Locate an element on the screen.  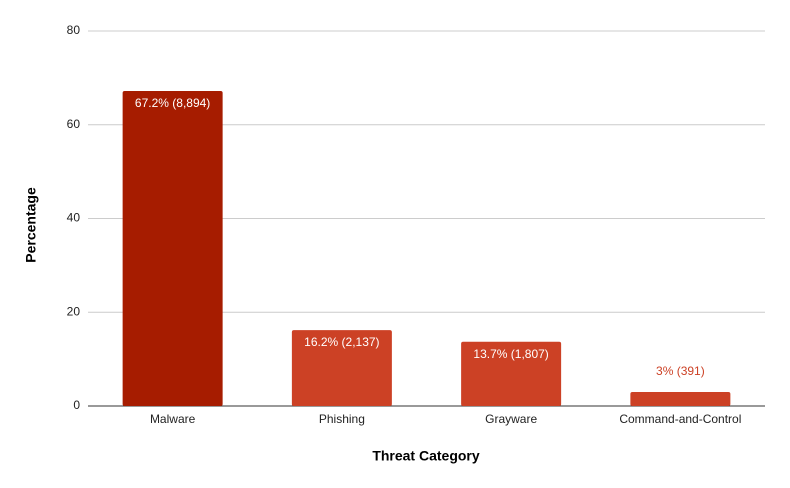
value-label: 16.2% (2,137) is located at coordinates (341, 342).